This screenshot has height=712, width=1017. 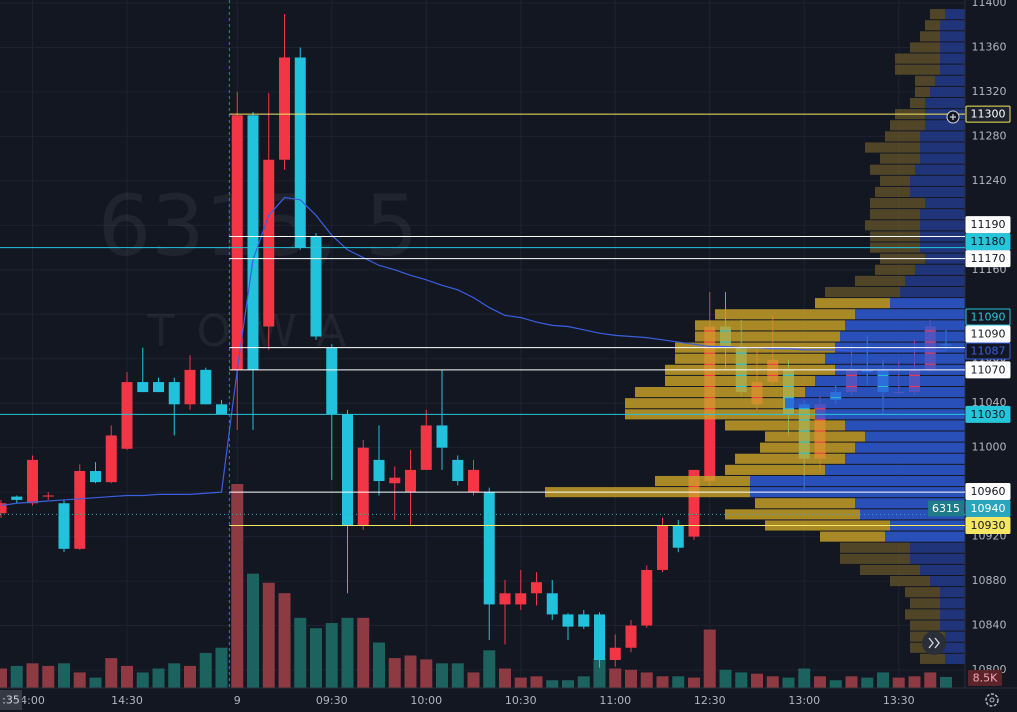 I want to click on volume-label: 8.5K, so click(x=985, y=678).